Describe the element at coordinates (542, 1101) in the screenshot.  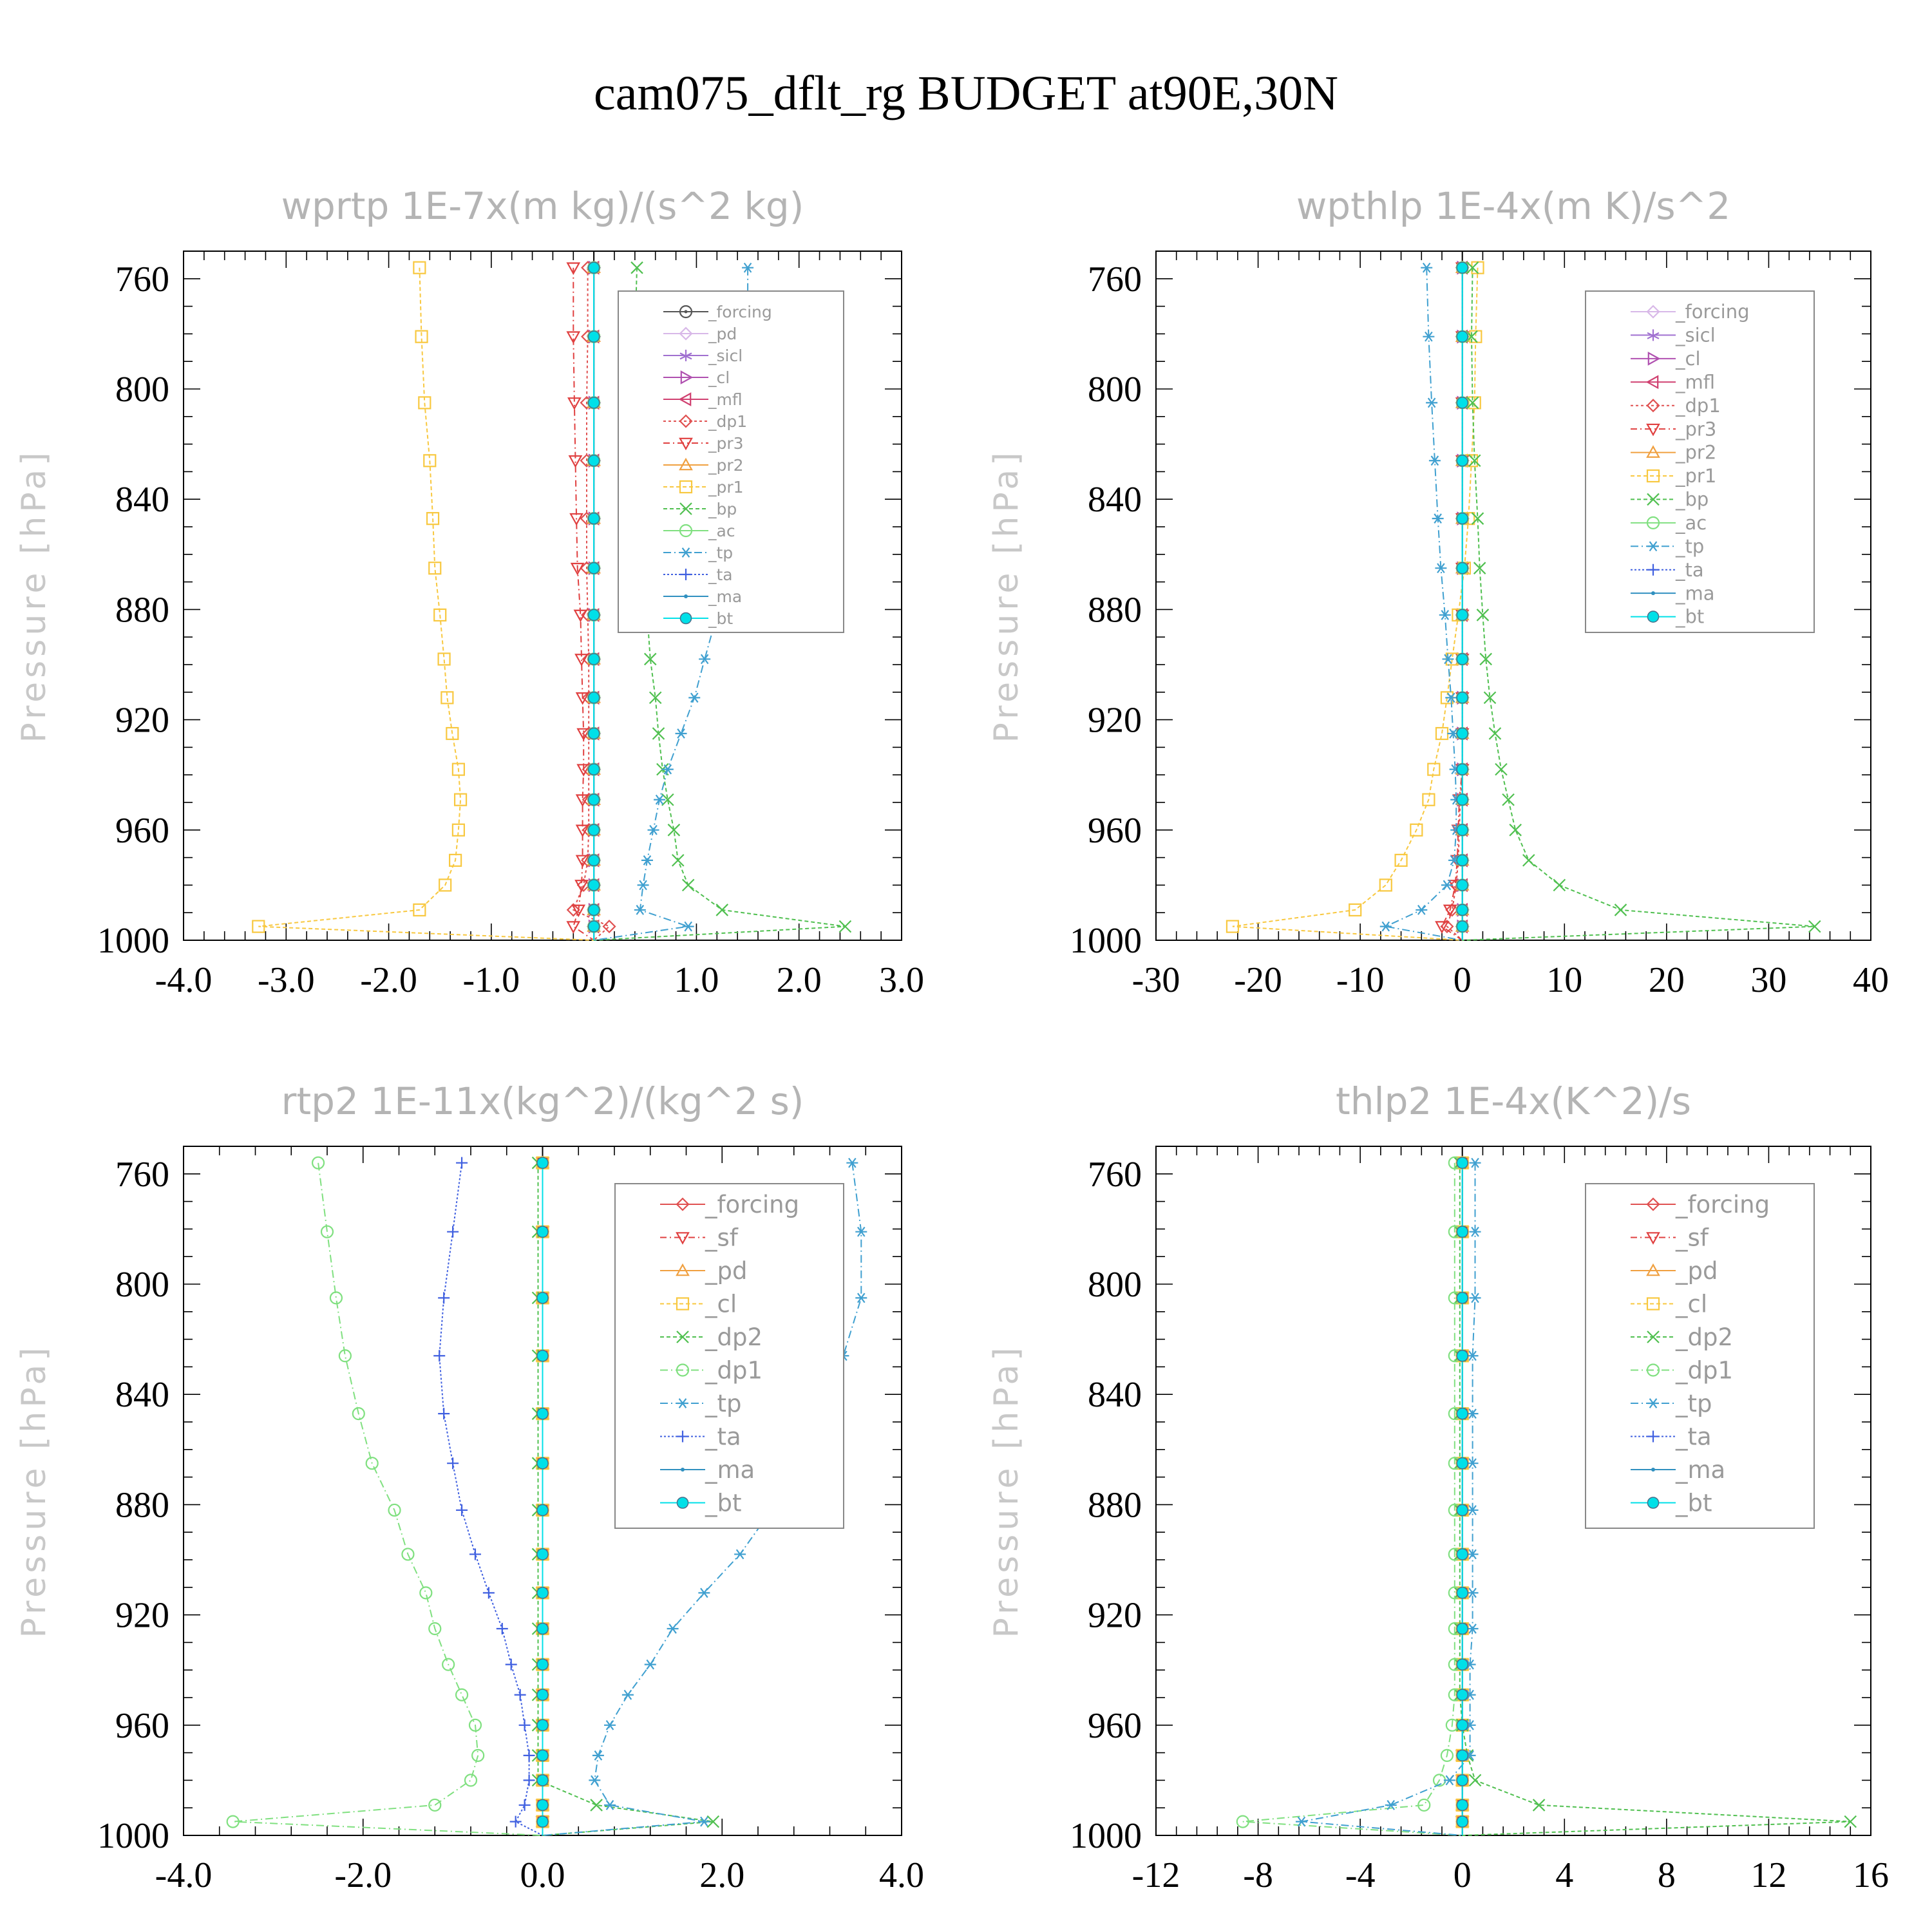
I see `panel-title: rtp2 1E-11x(kg^2)/(kg^2 s)` at that location.